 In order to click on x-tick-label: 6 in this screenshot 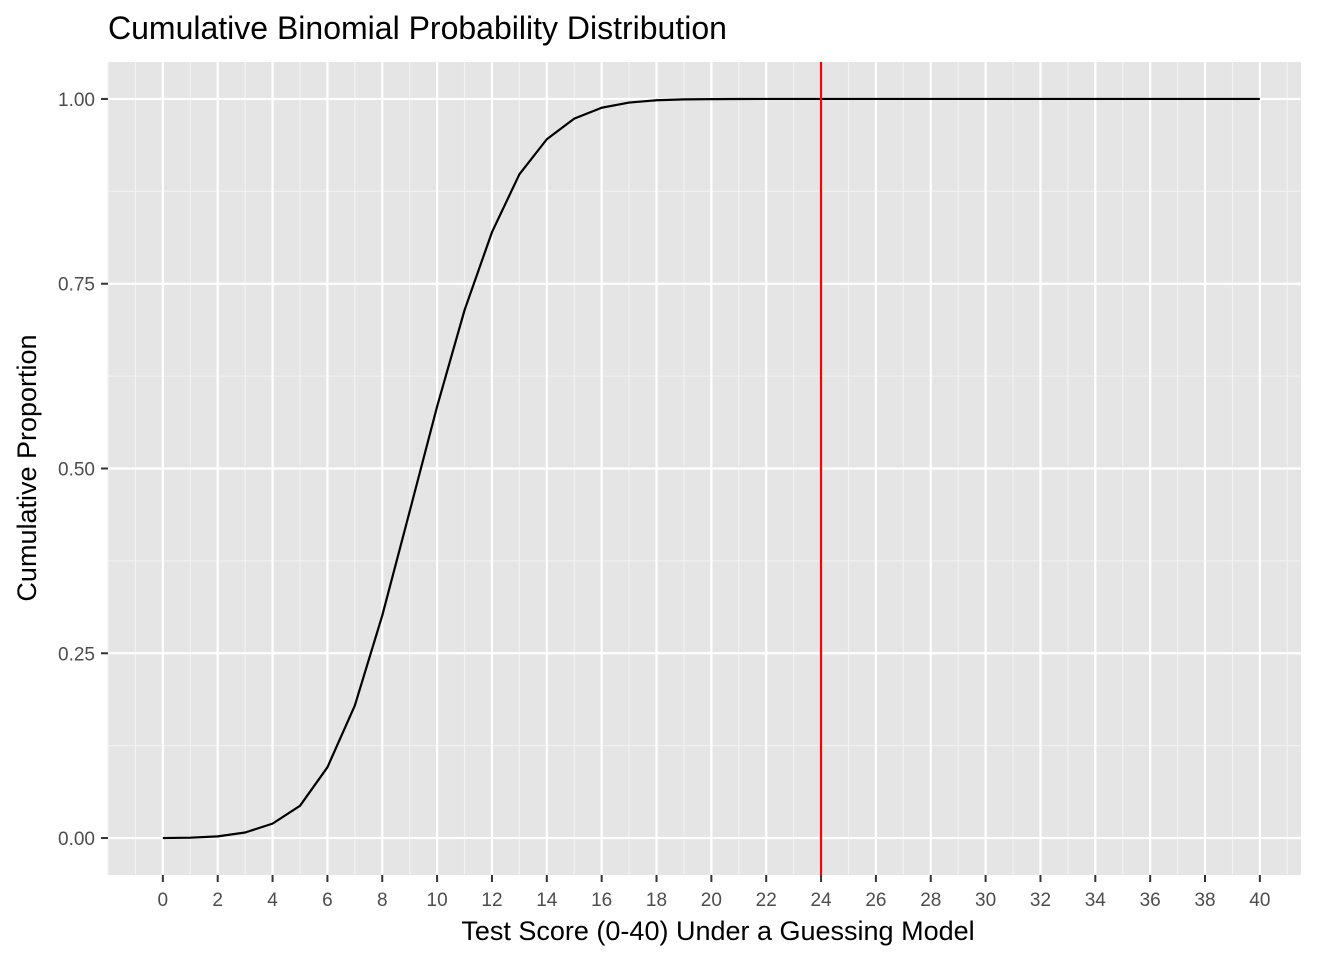, I will do `click(327, 900)`.